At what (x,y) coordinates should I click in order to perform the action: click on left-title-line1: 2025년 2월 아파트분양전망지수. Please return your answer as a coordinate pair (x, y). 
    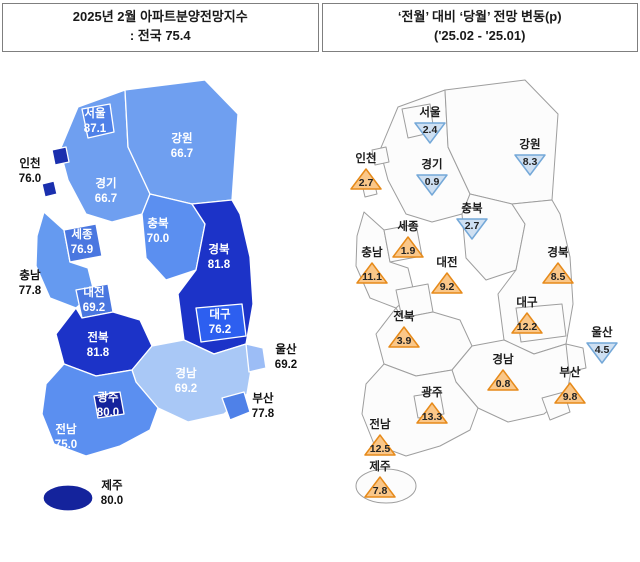
    Looking at the image, I should click on (160, 16).